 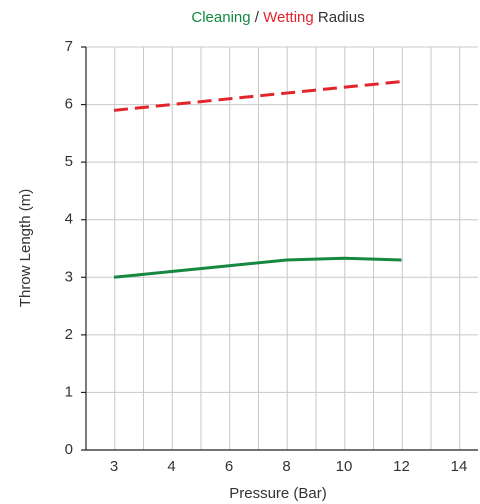 I want to click on y-tick-label: 2, so click(x=69, y=334).